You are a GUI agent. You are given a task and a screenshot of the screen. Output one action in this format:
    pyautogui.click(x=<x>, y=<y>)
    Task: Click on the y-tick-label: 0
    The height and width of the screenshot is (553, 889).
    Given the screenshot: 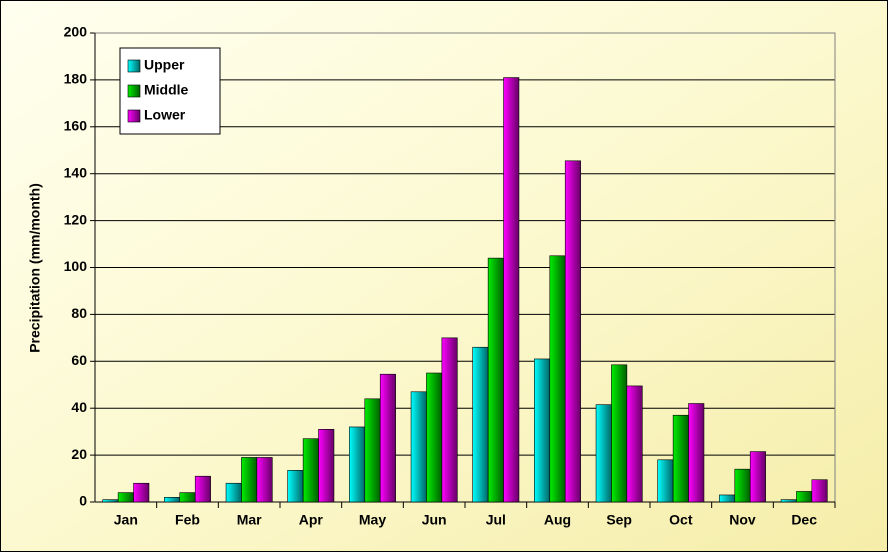 What is the action you would take?
    pyautogui.click(x=83, y=501)
    